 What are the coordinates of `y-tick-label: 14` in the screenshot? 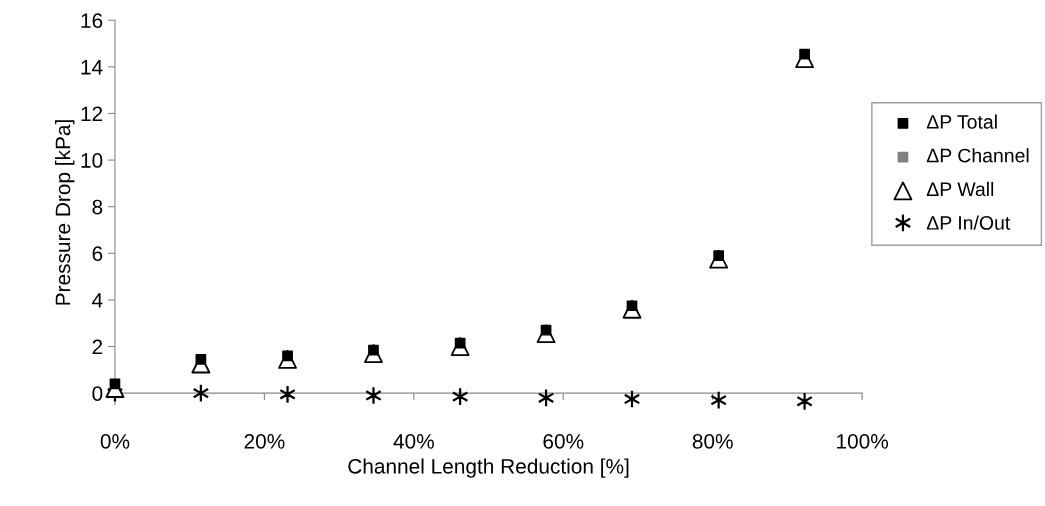 It's located at (92, 67).